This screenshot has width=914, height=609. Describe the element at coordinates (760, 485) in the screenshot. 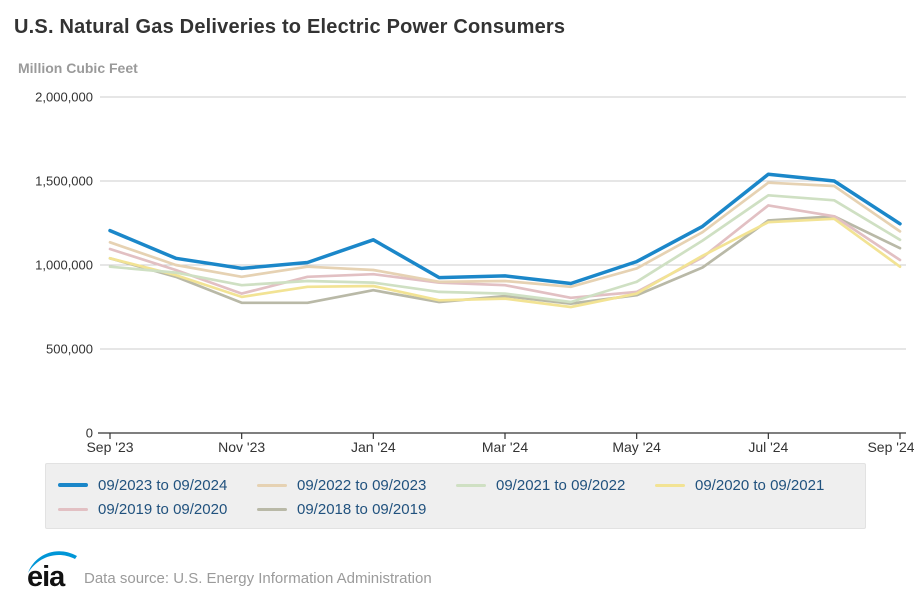

I see `legend-item-label: 09/2020 to 09/2021` at that location.